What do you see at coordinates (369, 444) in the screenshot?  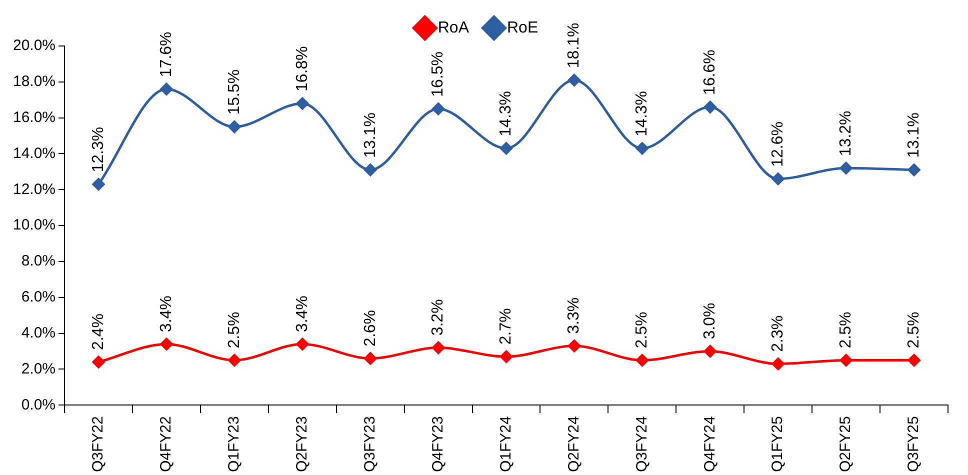 I see `x-tick-label: Q3FY23` at bounding box center [369, 444].